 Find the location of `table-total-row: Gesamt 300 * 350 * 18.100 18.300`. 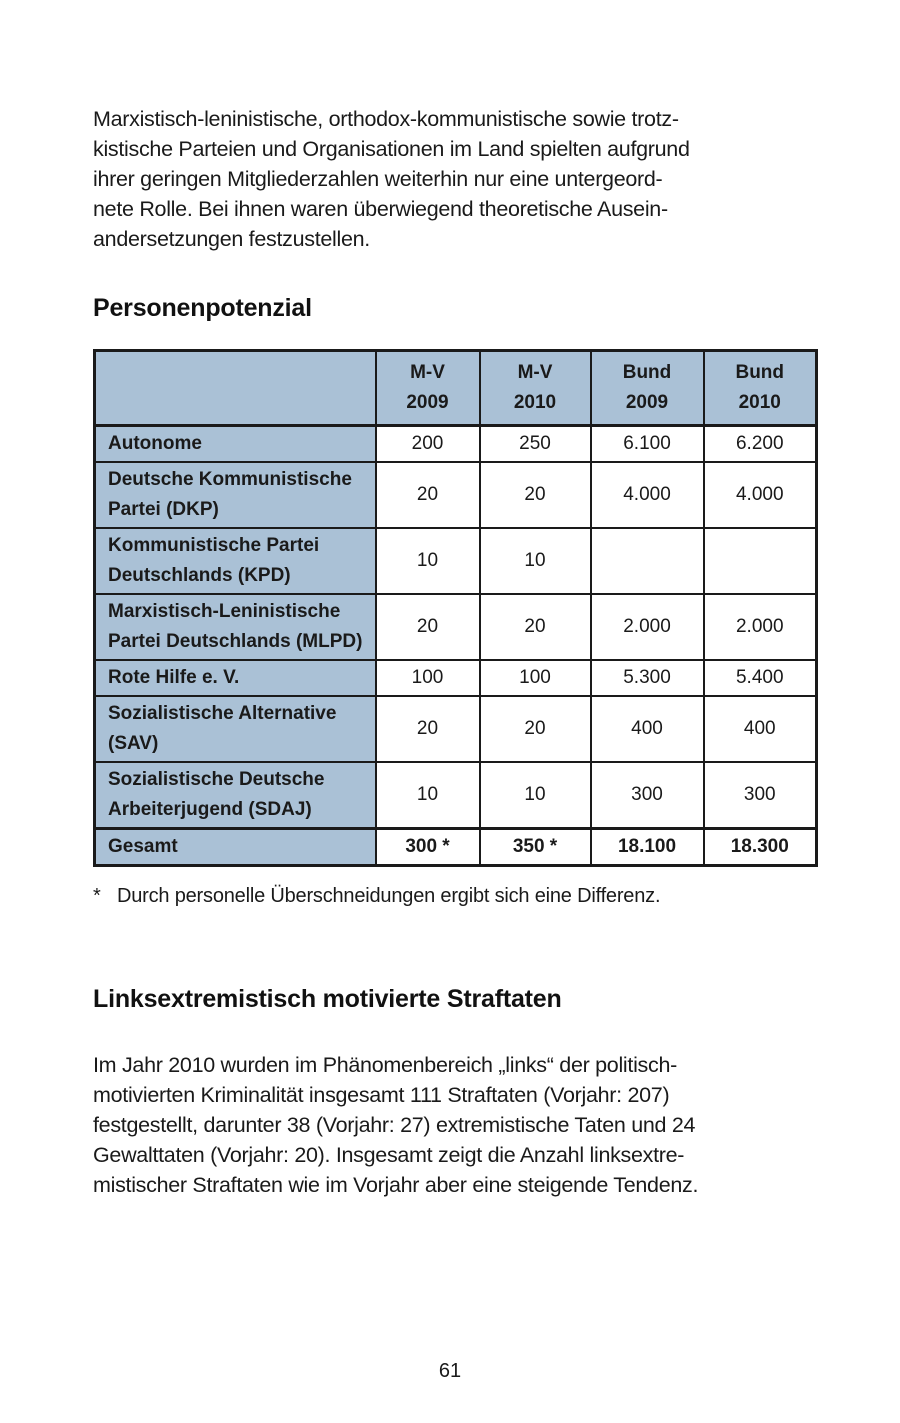

table-total-row: Gesamt 300 * 350 * 18.100 18.300 is located at coordinates (455, 847).